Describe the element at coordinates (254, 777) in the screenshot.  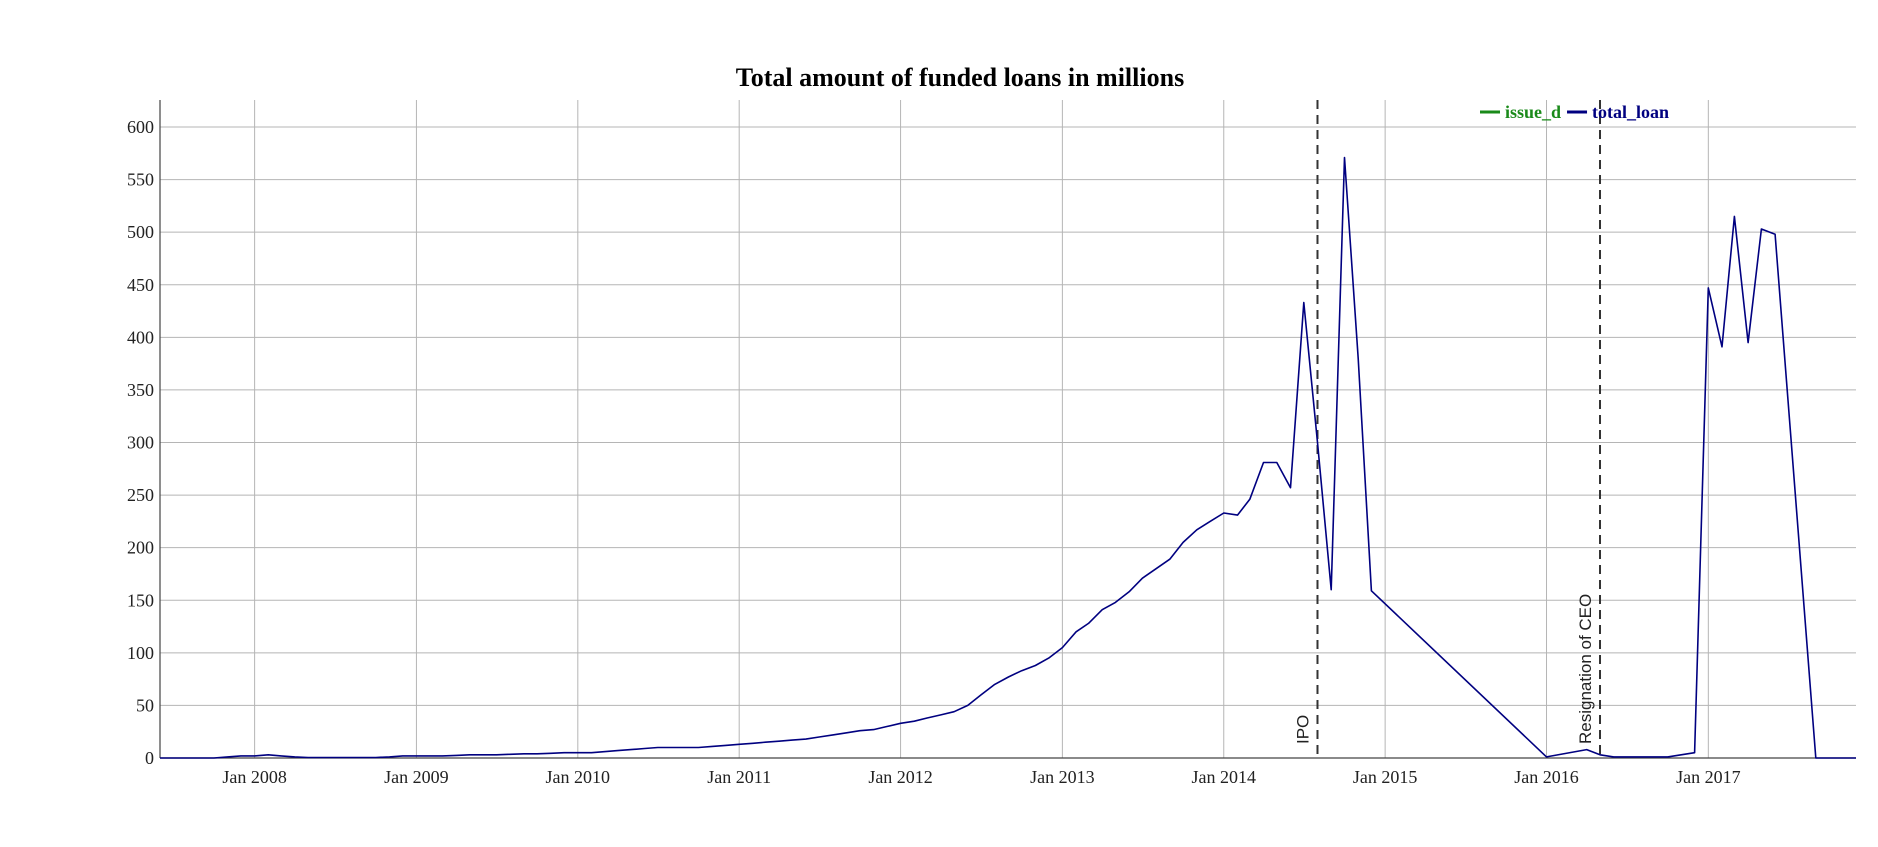
I see `x-tick-label: Jan 2008` at that location.